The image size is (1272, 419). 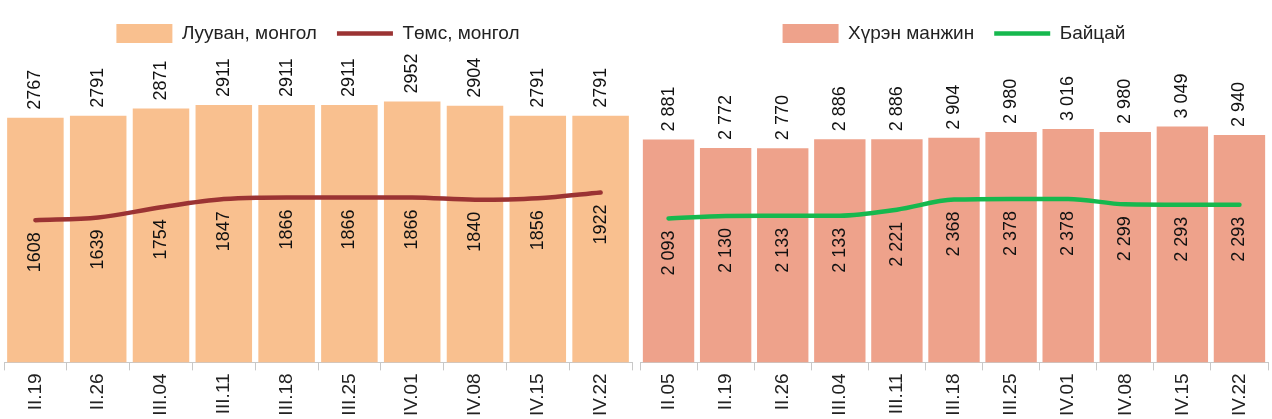 What do you see at coordinates (724, 250) in the screenshot?
I see `data-label: 2 130` at bounding box center [724, 250].